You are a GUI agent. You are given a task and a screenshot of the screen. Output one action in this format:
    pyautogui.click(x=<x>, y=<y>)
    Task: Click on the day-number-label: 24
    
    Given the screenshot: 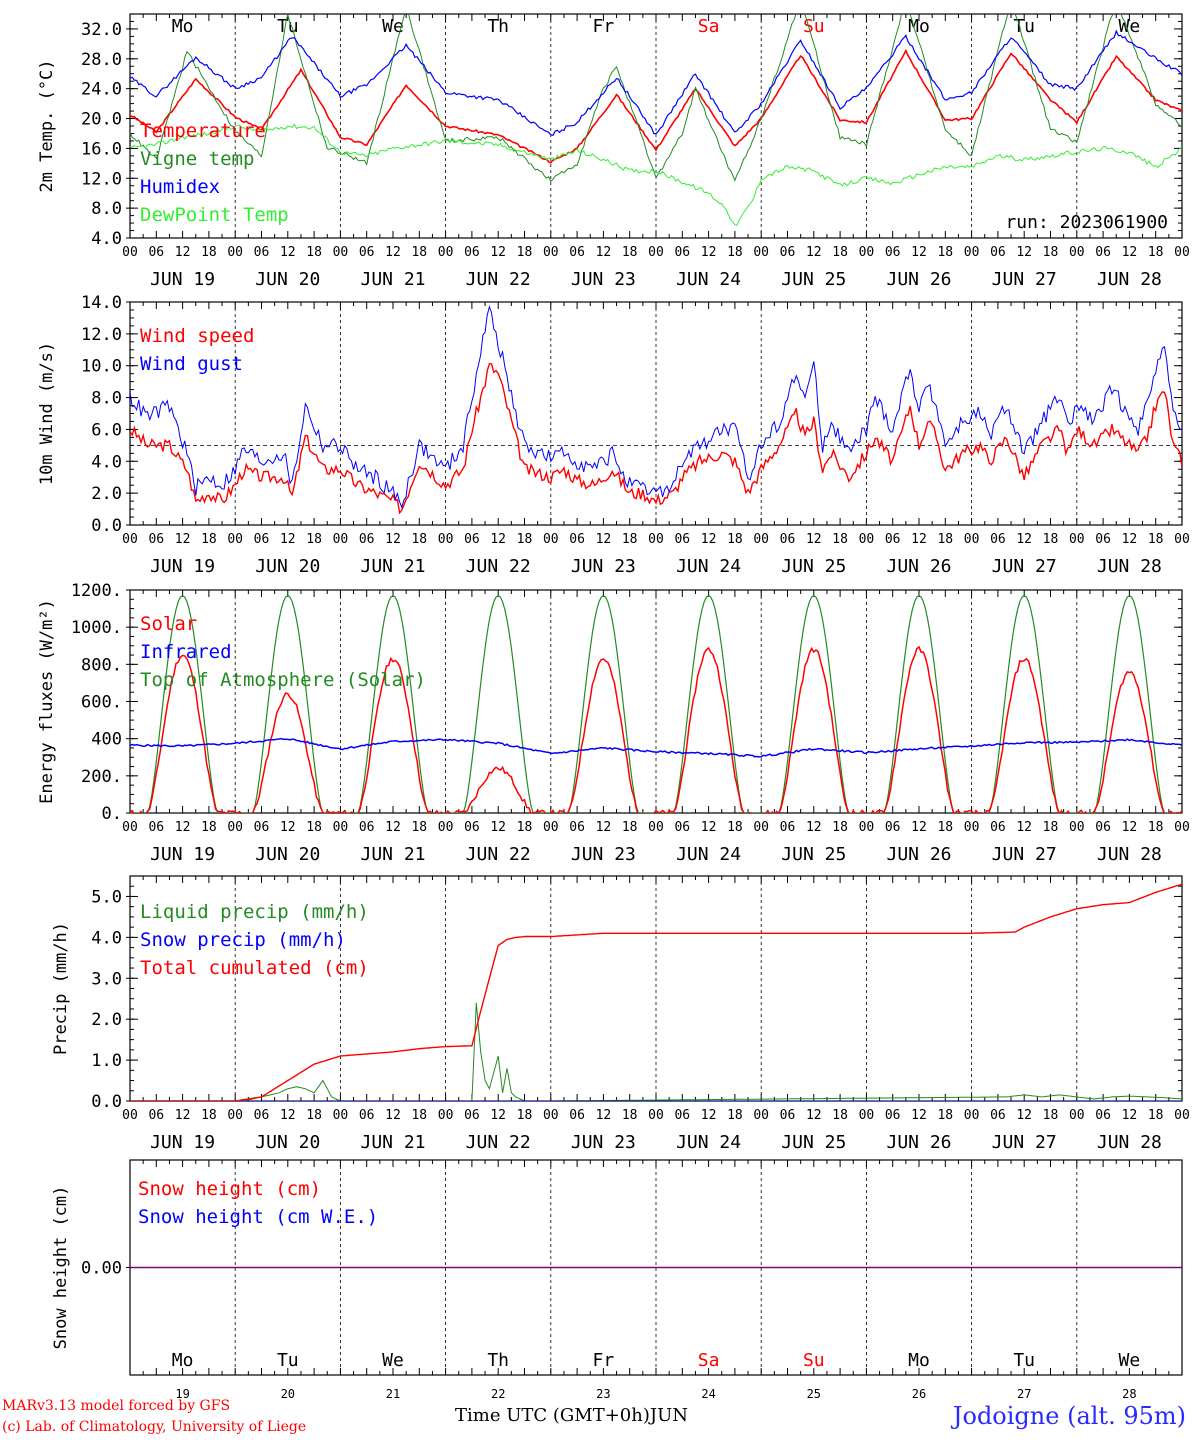 What is the action you would take?
    pyautogui.click(x=708, y=1393)
    